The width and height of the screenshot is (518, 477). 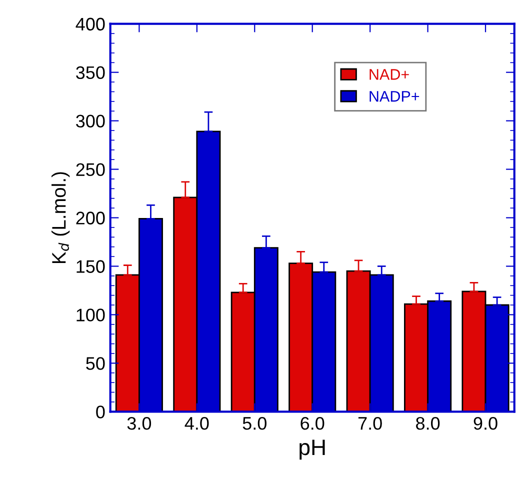 What do you see at coordinates (95, 363) in the screenshot?
I see `y-tick-label: 50` at bounding box center [95, 363].